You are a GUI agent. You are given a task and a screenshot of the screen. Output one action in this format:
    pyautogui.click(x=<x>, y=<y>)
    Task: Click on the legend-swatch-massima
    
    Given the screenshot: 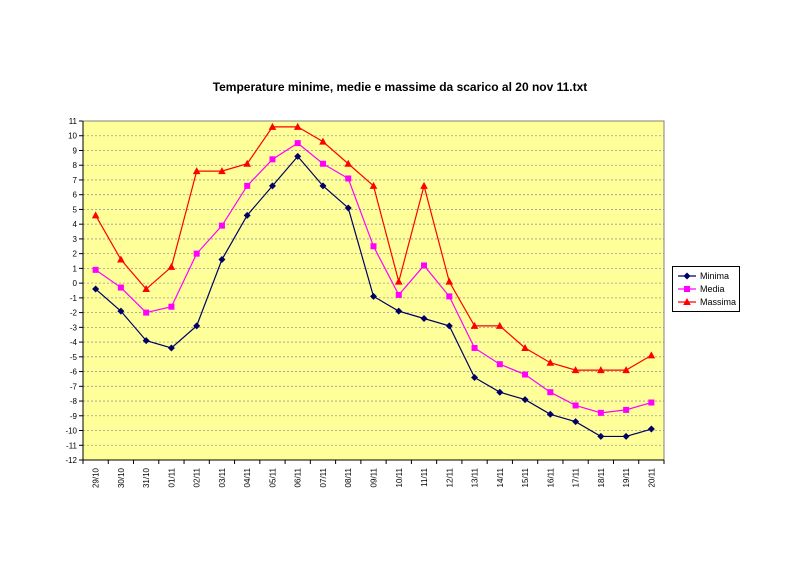 What is the action you would take?
    pyautogui.click(x=687, y=301)
    